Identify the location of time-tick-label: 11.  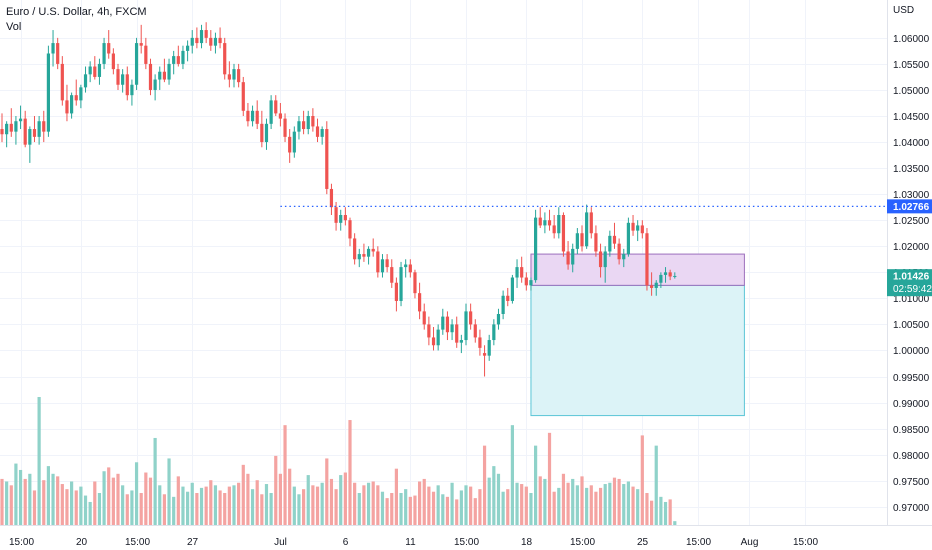
(410, 542).